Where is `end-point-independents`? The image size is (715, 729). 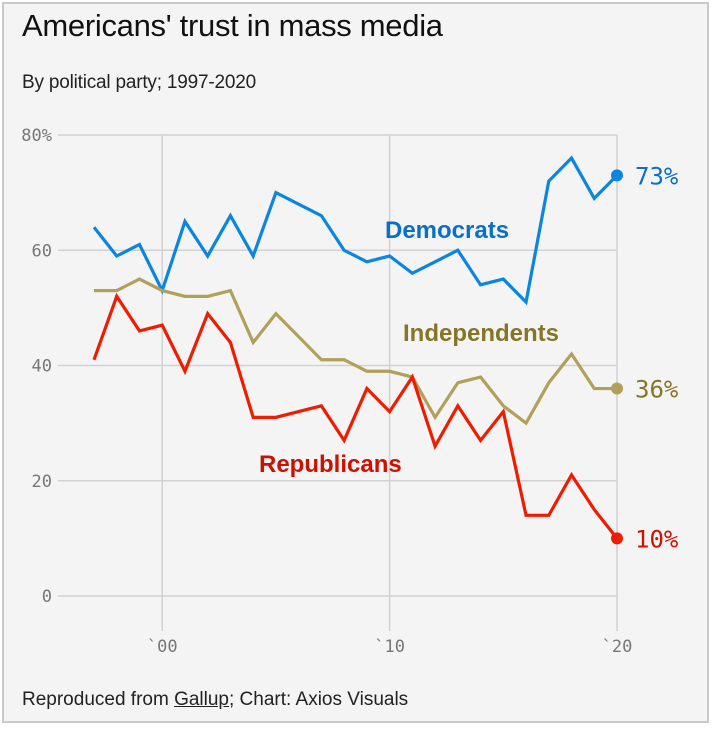
end-point-independents is located at coordinates (617, 388).